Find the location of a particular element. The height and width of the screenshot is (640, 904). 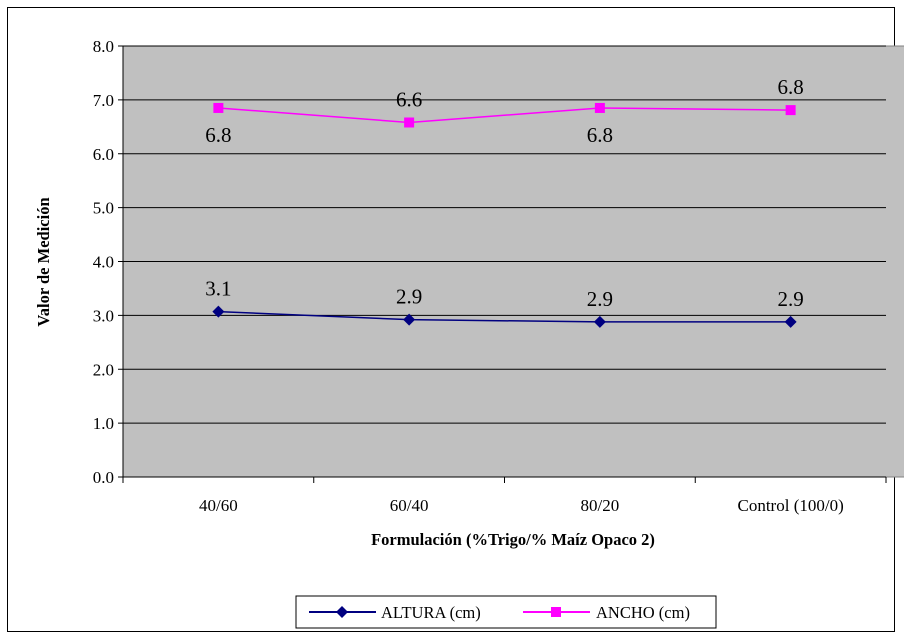

ancho-data-label: 6.6 is located at coordinates (409, 100).